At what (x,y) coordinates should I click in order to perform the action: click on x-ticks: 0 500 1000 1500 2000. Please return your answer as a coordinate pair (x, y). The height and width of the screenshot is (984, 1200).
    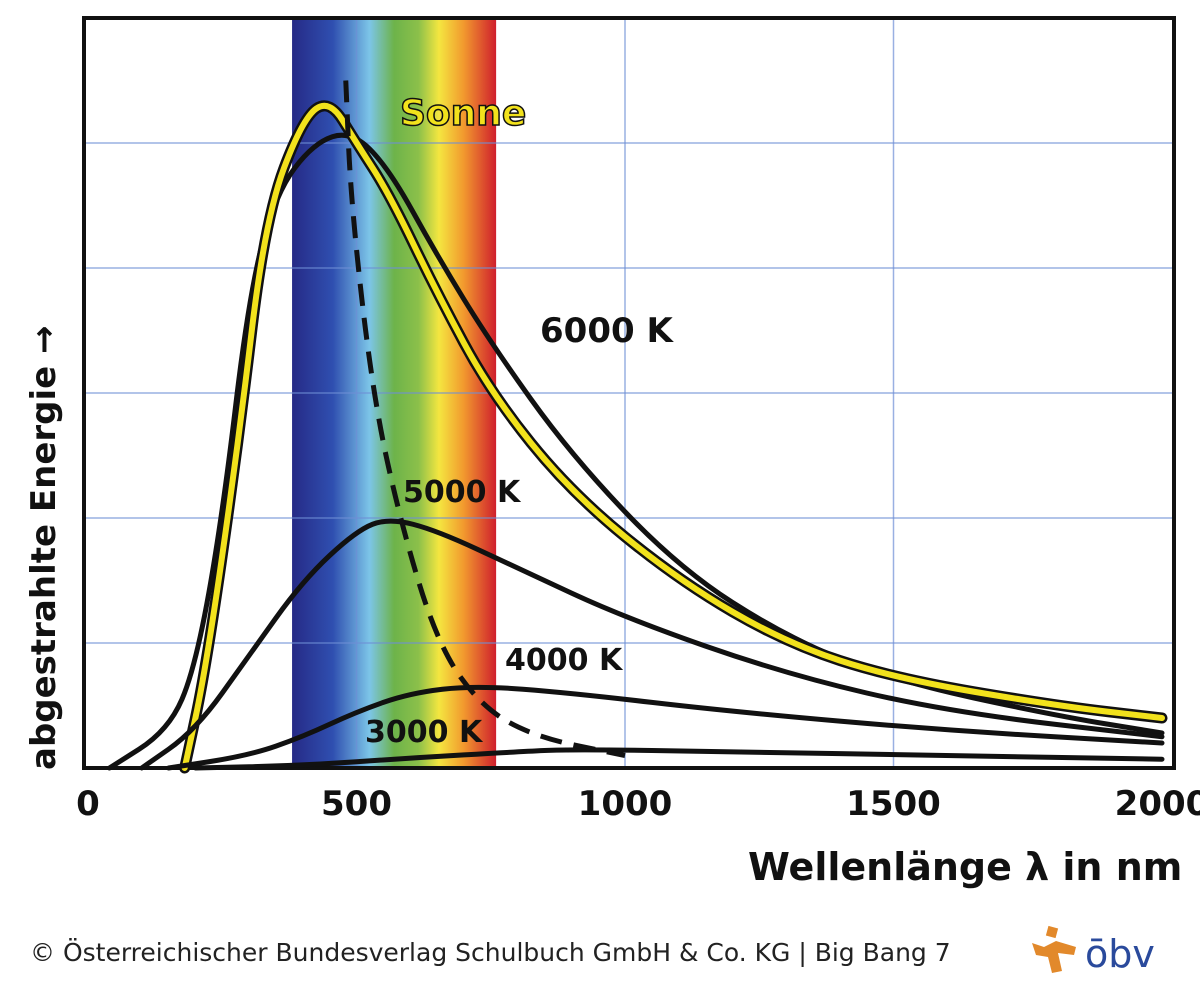
    Looking at the image, I should click on (638, 804).